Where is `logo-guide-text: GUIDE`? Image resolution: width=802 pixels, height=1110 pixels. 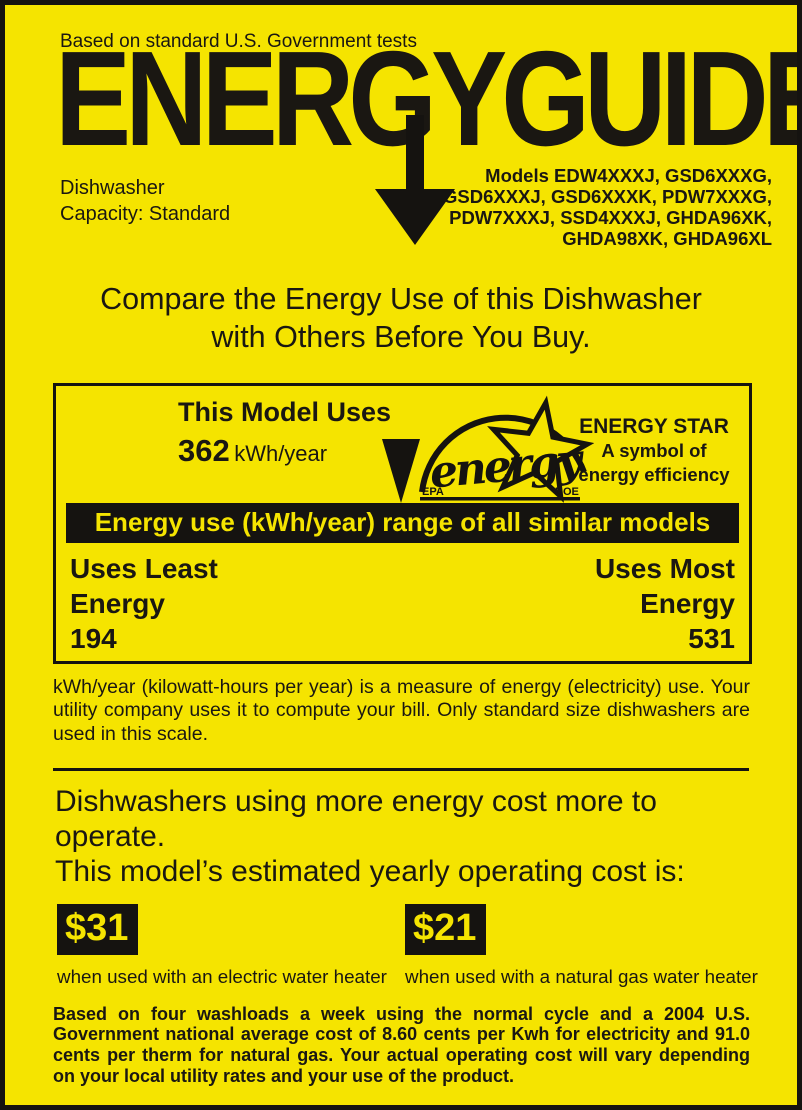
logo-guide-text: GUIDE is located at coordinates (651, 98).